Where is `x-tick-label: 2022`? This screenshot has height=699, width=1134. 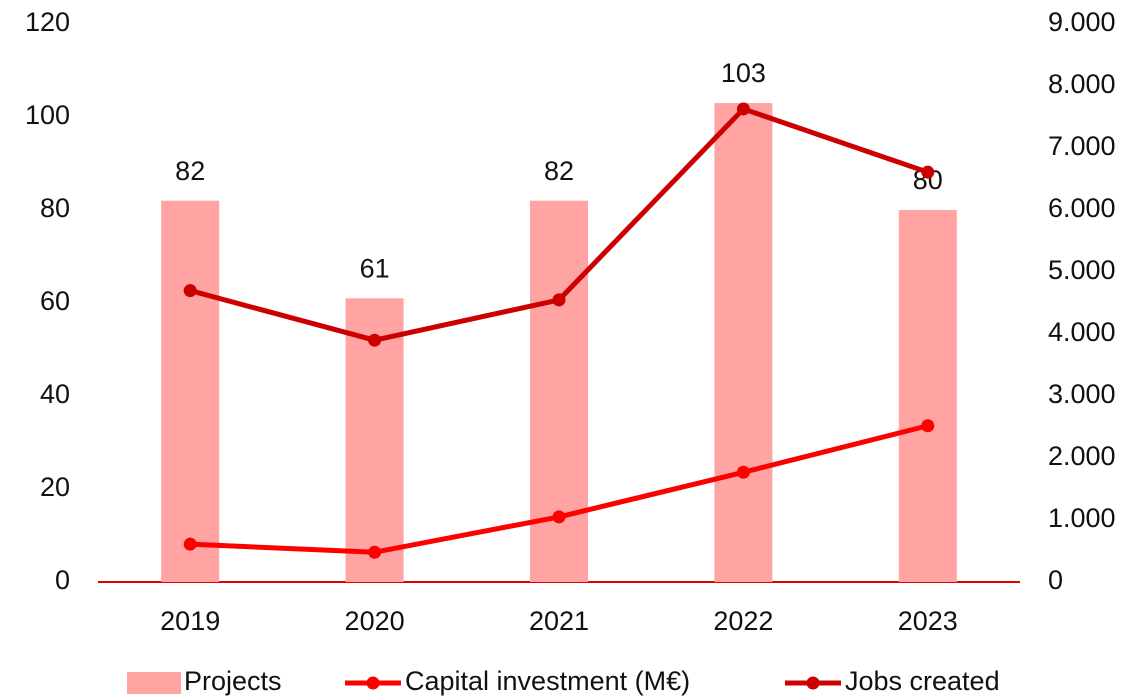
x-tick-label: 2022 is located at coordinates (743, 621).